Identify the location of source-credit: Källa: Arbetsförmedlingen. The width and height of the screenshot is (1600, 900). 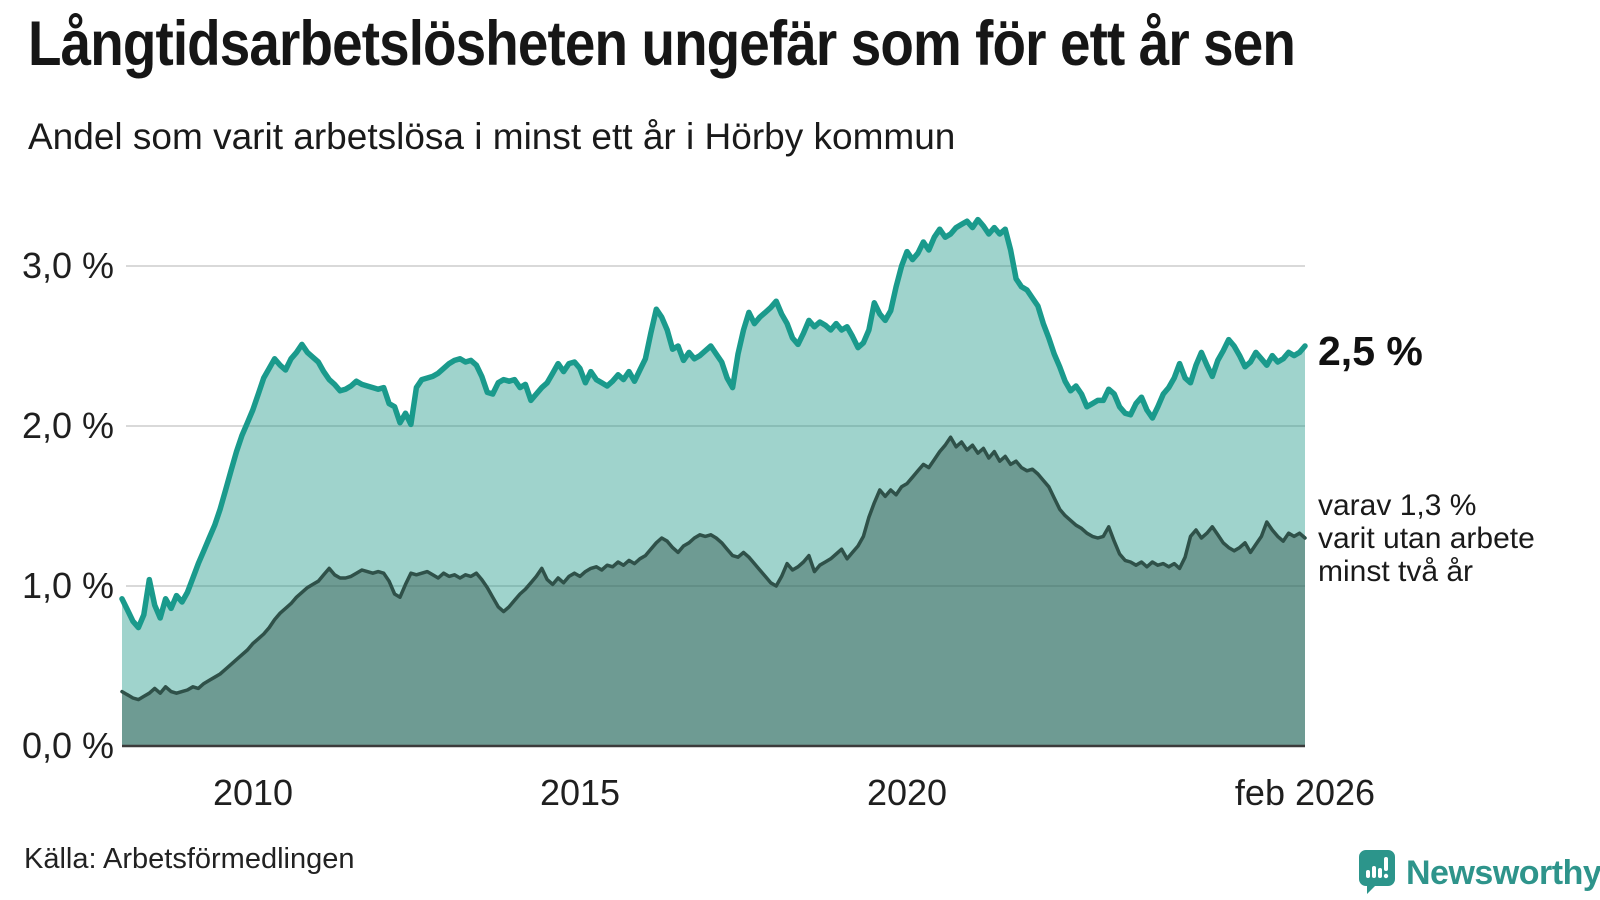
(189, 859).